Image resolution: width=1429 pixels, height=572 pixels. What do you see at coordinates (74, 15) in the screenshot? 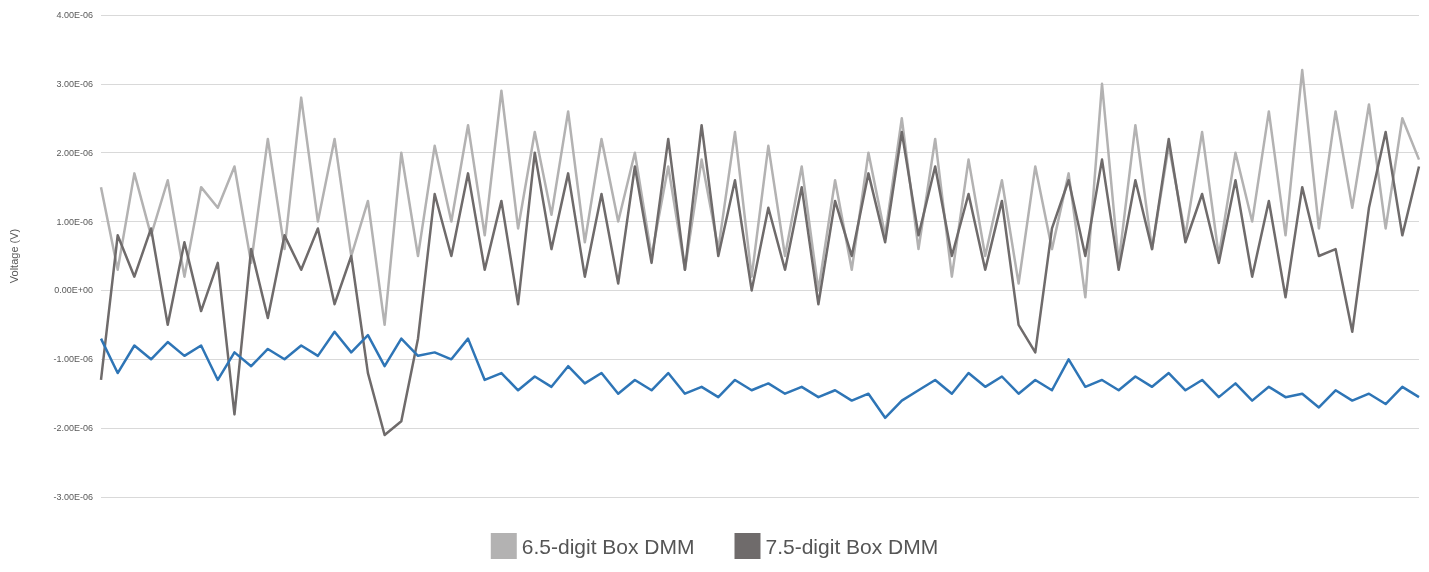
I see `y-tick-label: 4.00E-06` at bounding box center [74, 15].